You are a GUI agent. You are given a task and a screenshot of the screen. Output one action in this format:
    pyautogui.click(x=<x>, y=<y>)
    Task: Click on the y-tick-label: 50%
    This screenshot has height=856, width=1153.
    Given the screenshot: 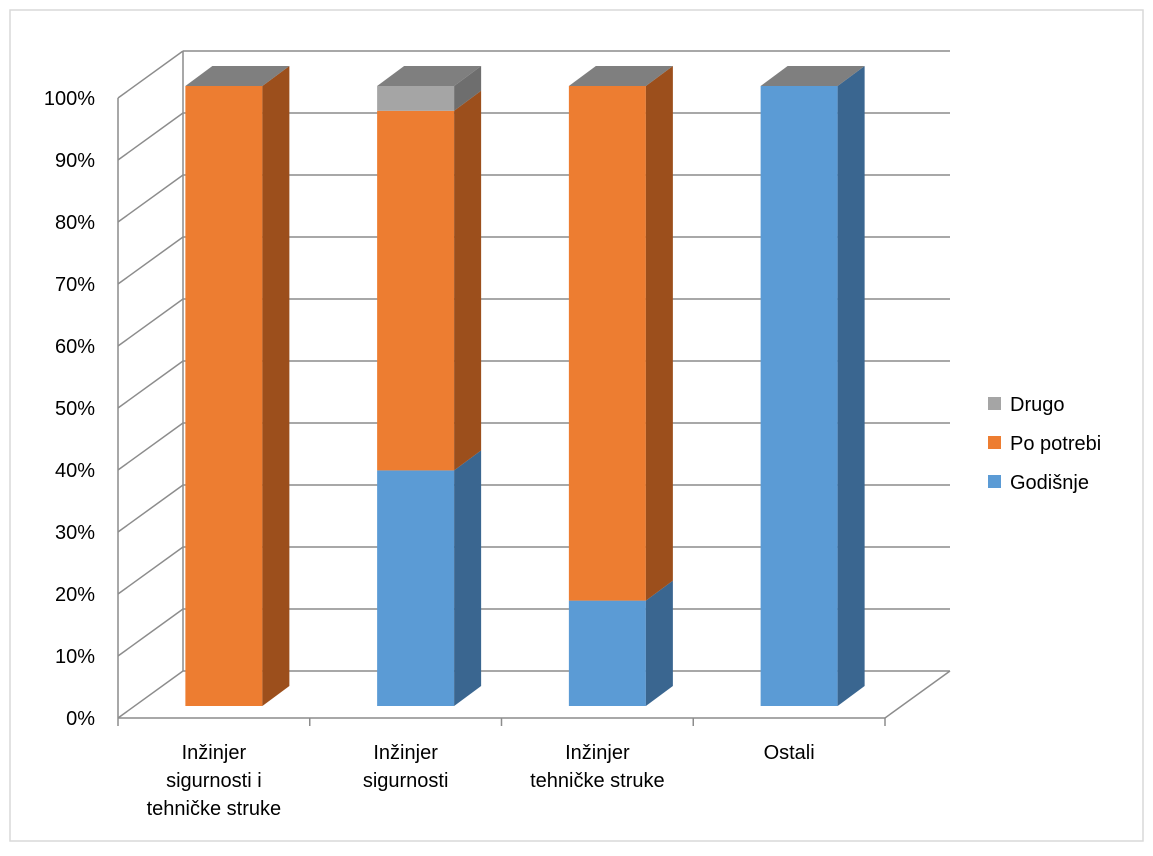 What is the action you would take?
    pyautogui.click(x=75, y=409)
    